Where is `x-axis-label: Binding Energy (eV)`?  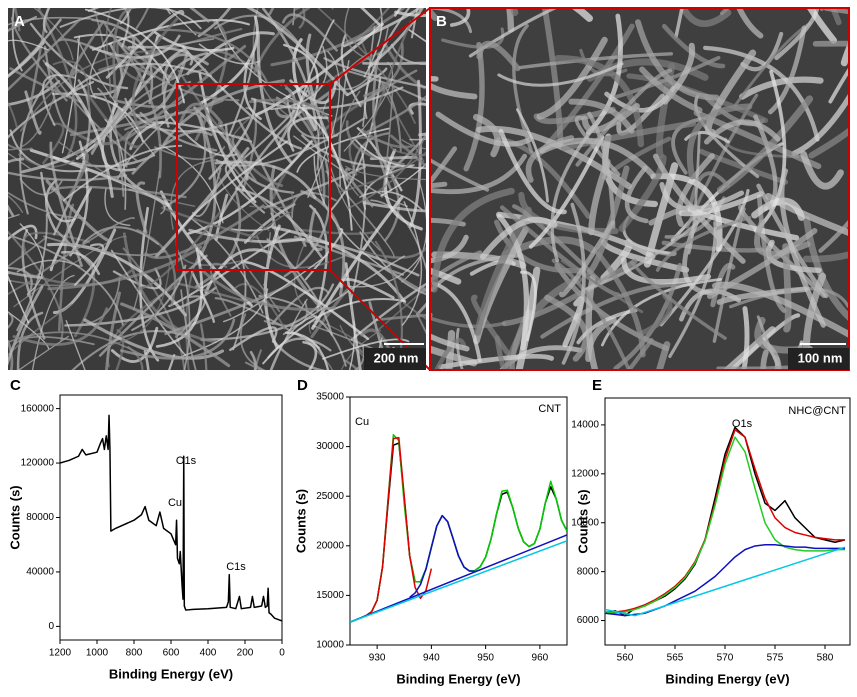 x-axis-label: Binding Energy (eV) is located at coordinates (458, 678).